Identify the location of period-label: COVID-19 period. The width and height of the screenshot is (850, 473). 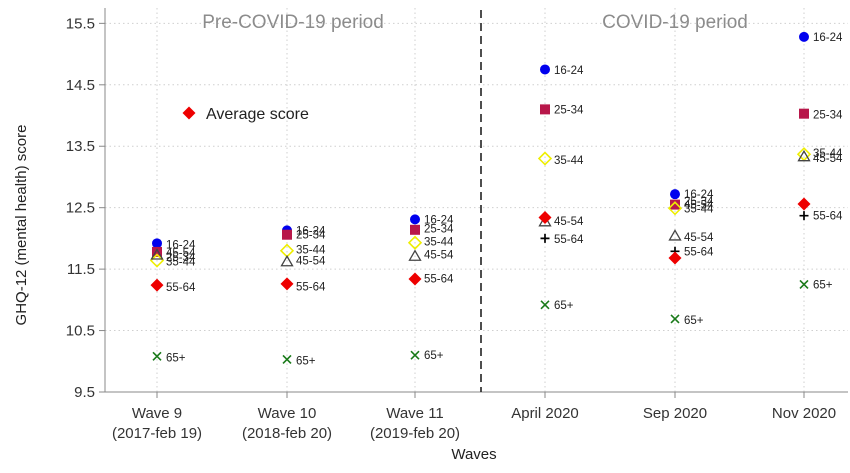
(675, 22).